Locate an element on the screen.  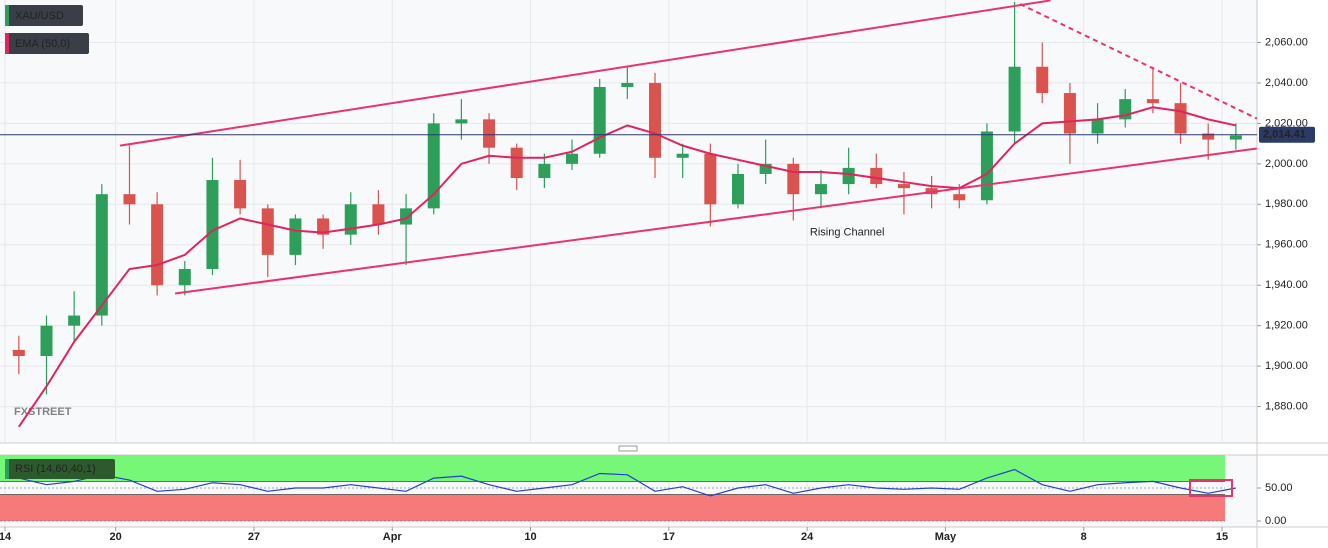
last-price-box is located at coordinates (1287, 134).